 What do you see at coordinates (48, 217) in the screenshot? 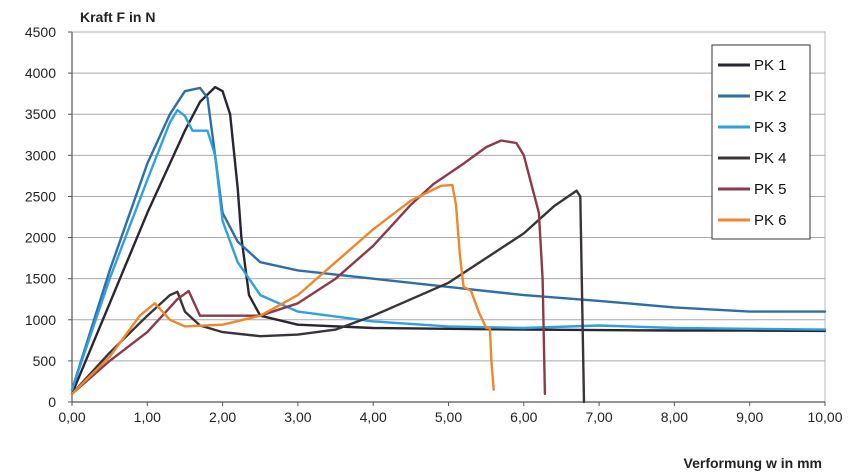
I see `y-tick-labels: 0 500 1000 1500 2000 2500 3000 3500 4000 4500` at bounding box center [48, 217].